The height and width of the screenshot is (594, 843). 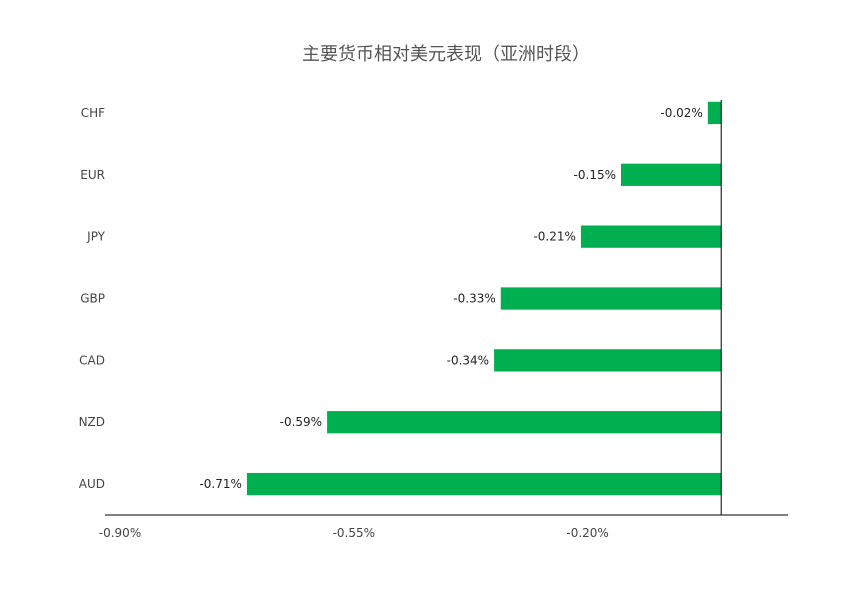 I want to click on category-label-aud: AUD, so click(x=92, y=484).